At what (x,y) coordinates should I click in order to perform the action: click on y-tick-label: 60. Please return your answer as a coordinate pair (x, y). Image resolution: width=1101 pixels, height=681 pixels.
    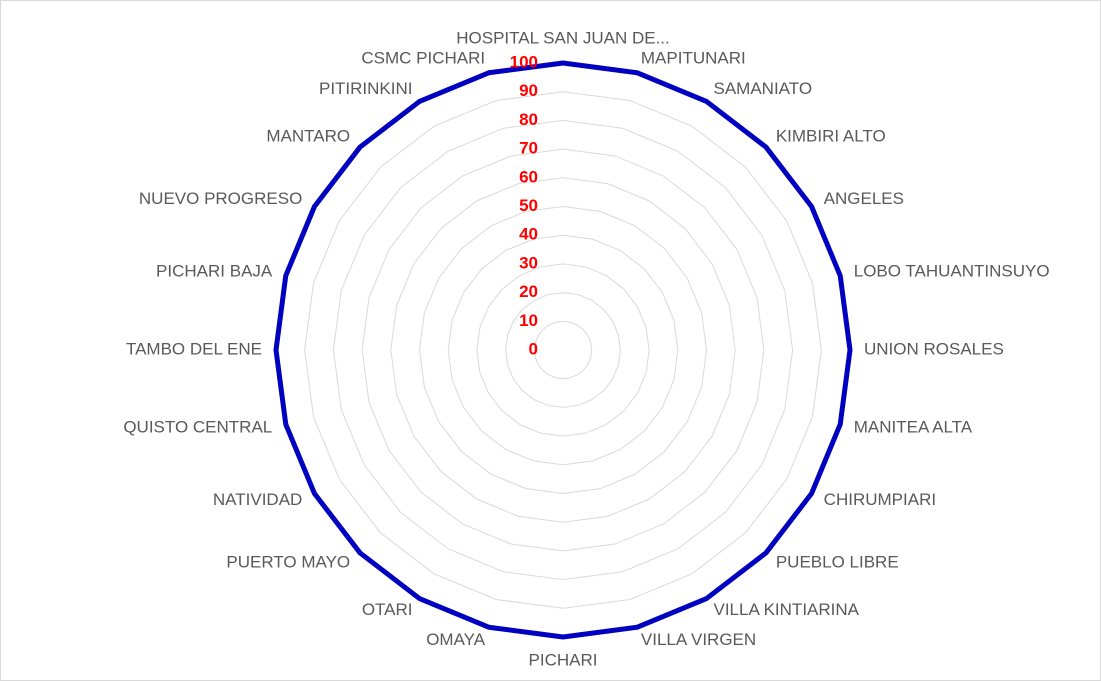
    Looking at the image, I should click on (528, 176).